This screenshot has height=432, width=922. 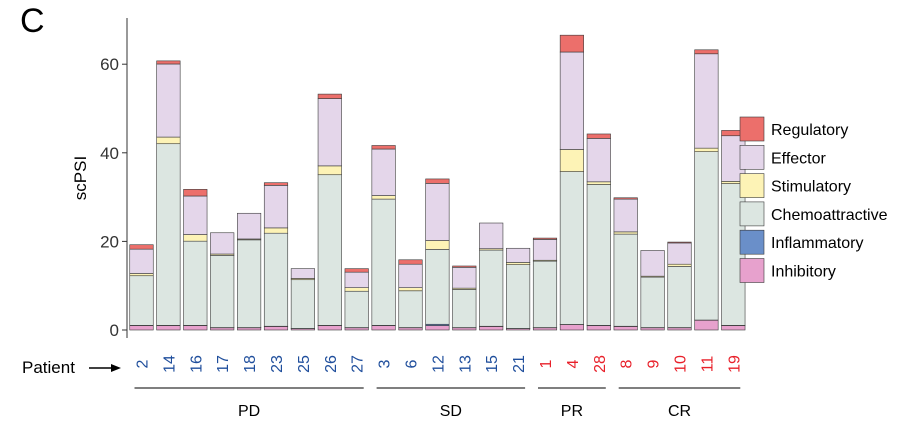 What do you see at coordinates (492, 364) in the screenshot?
I see `x-tick-label: 15` at bounding box center [492, 364].